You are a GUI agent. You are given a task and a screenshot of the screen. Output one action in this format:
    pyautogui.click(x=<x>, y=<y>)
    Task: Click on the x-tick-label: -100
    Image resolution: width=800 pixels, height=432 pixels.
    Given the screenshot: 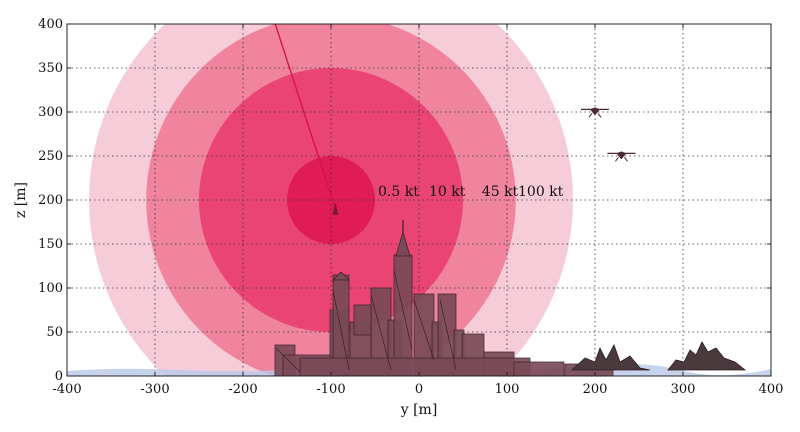 What is the action you would take?
    pyautogui.click(x=330, y=389)
    